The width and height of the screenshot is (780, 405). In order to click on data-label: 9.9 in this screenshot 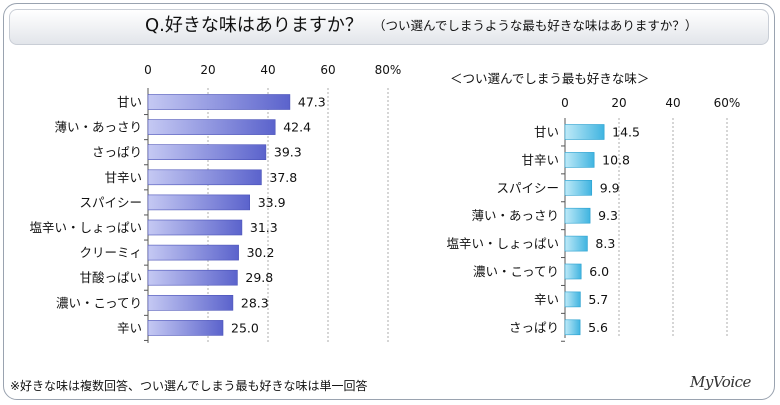, I will do `click(610, 187)`.